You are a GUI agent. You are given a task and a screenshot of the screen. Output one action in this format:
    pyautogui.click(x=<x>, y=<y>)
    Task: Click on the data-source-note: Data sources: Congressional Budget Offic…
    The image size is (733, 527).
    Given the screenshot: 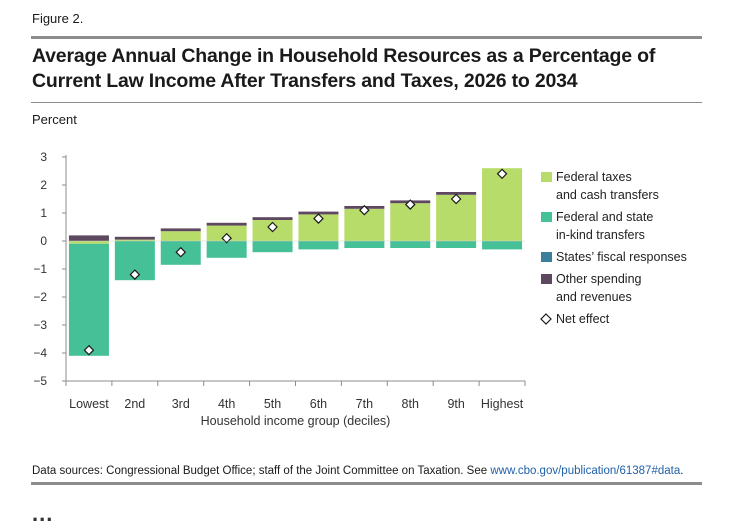 What is the action you would take?
    pyautogui.click(x=357, y=471)
    